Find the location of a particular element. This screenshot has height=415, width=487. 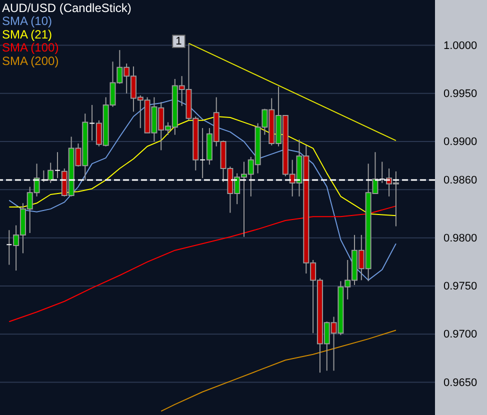

y-tick-label: 0.9900 is located at coordinates (461, 142).